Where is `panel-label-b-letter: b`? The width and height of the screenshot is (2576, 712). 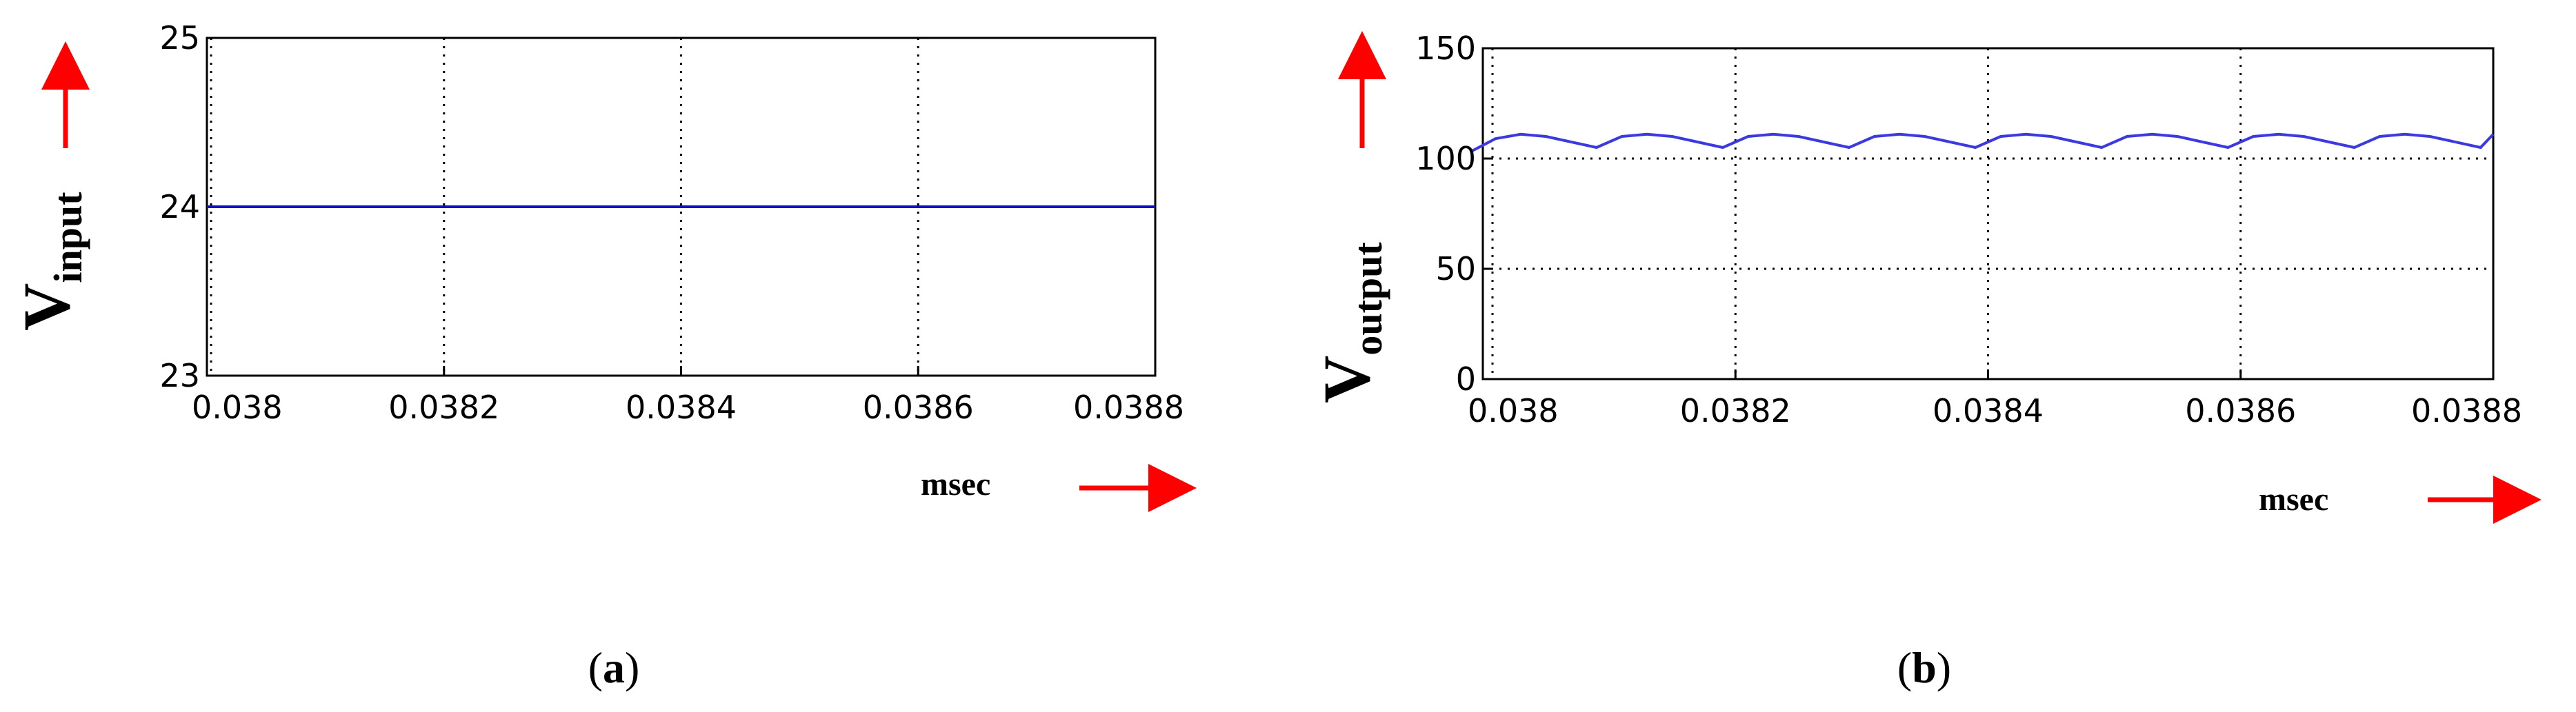 panel-label-b-letter: b is located at coordinates (1924, 667).